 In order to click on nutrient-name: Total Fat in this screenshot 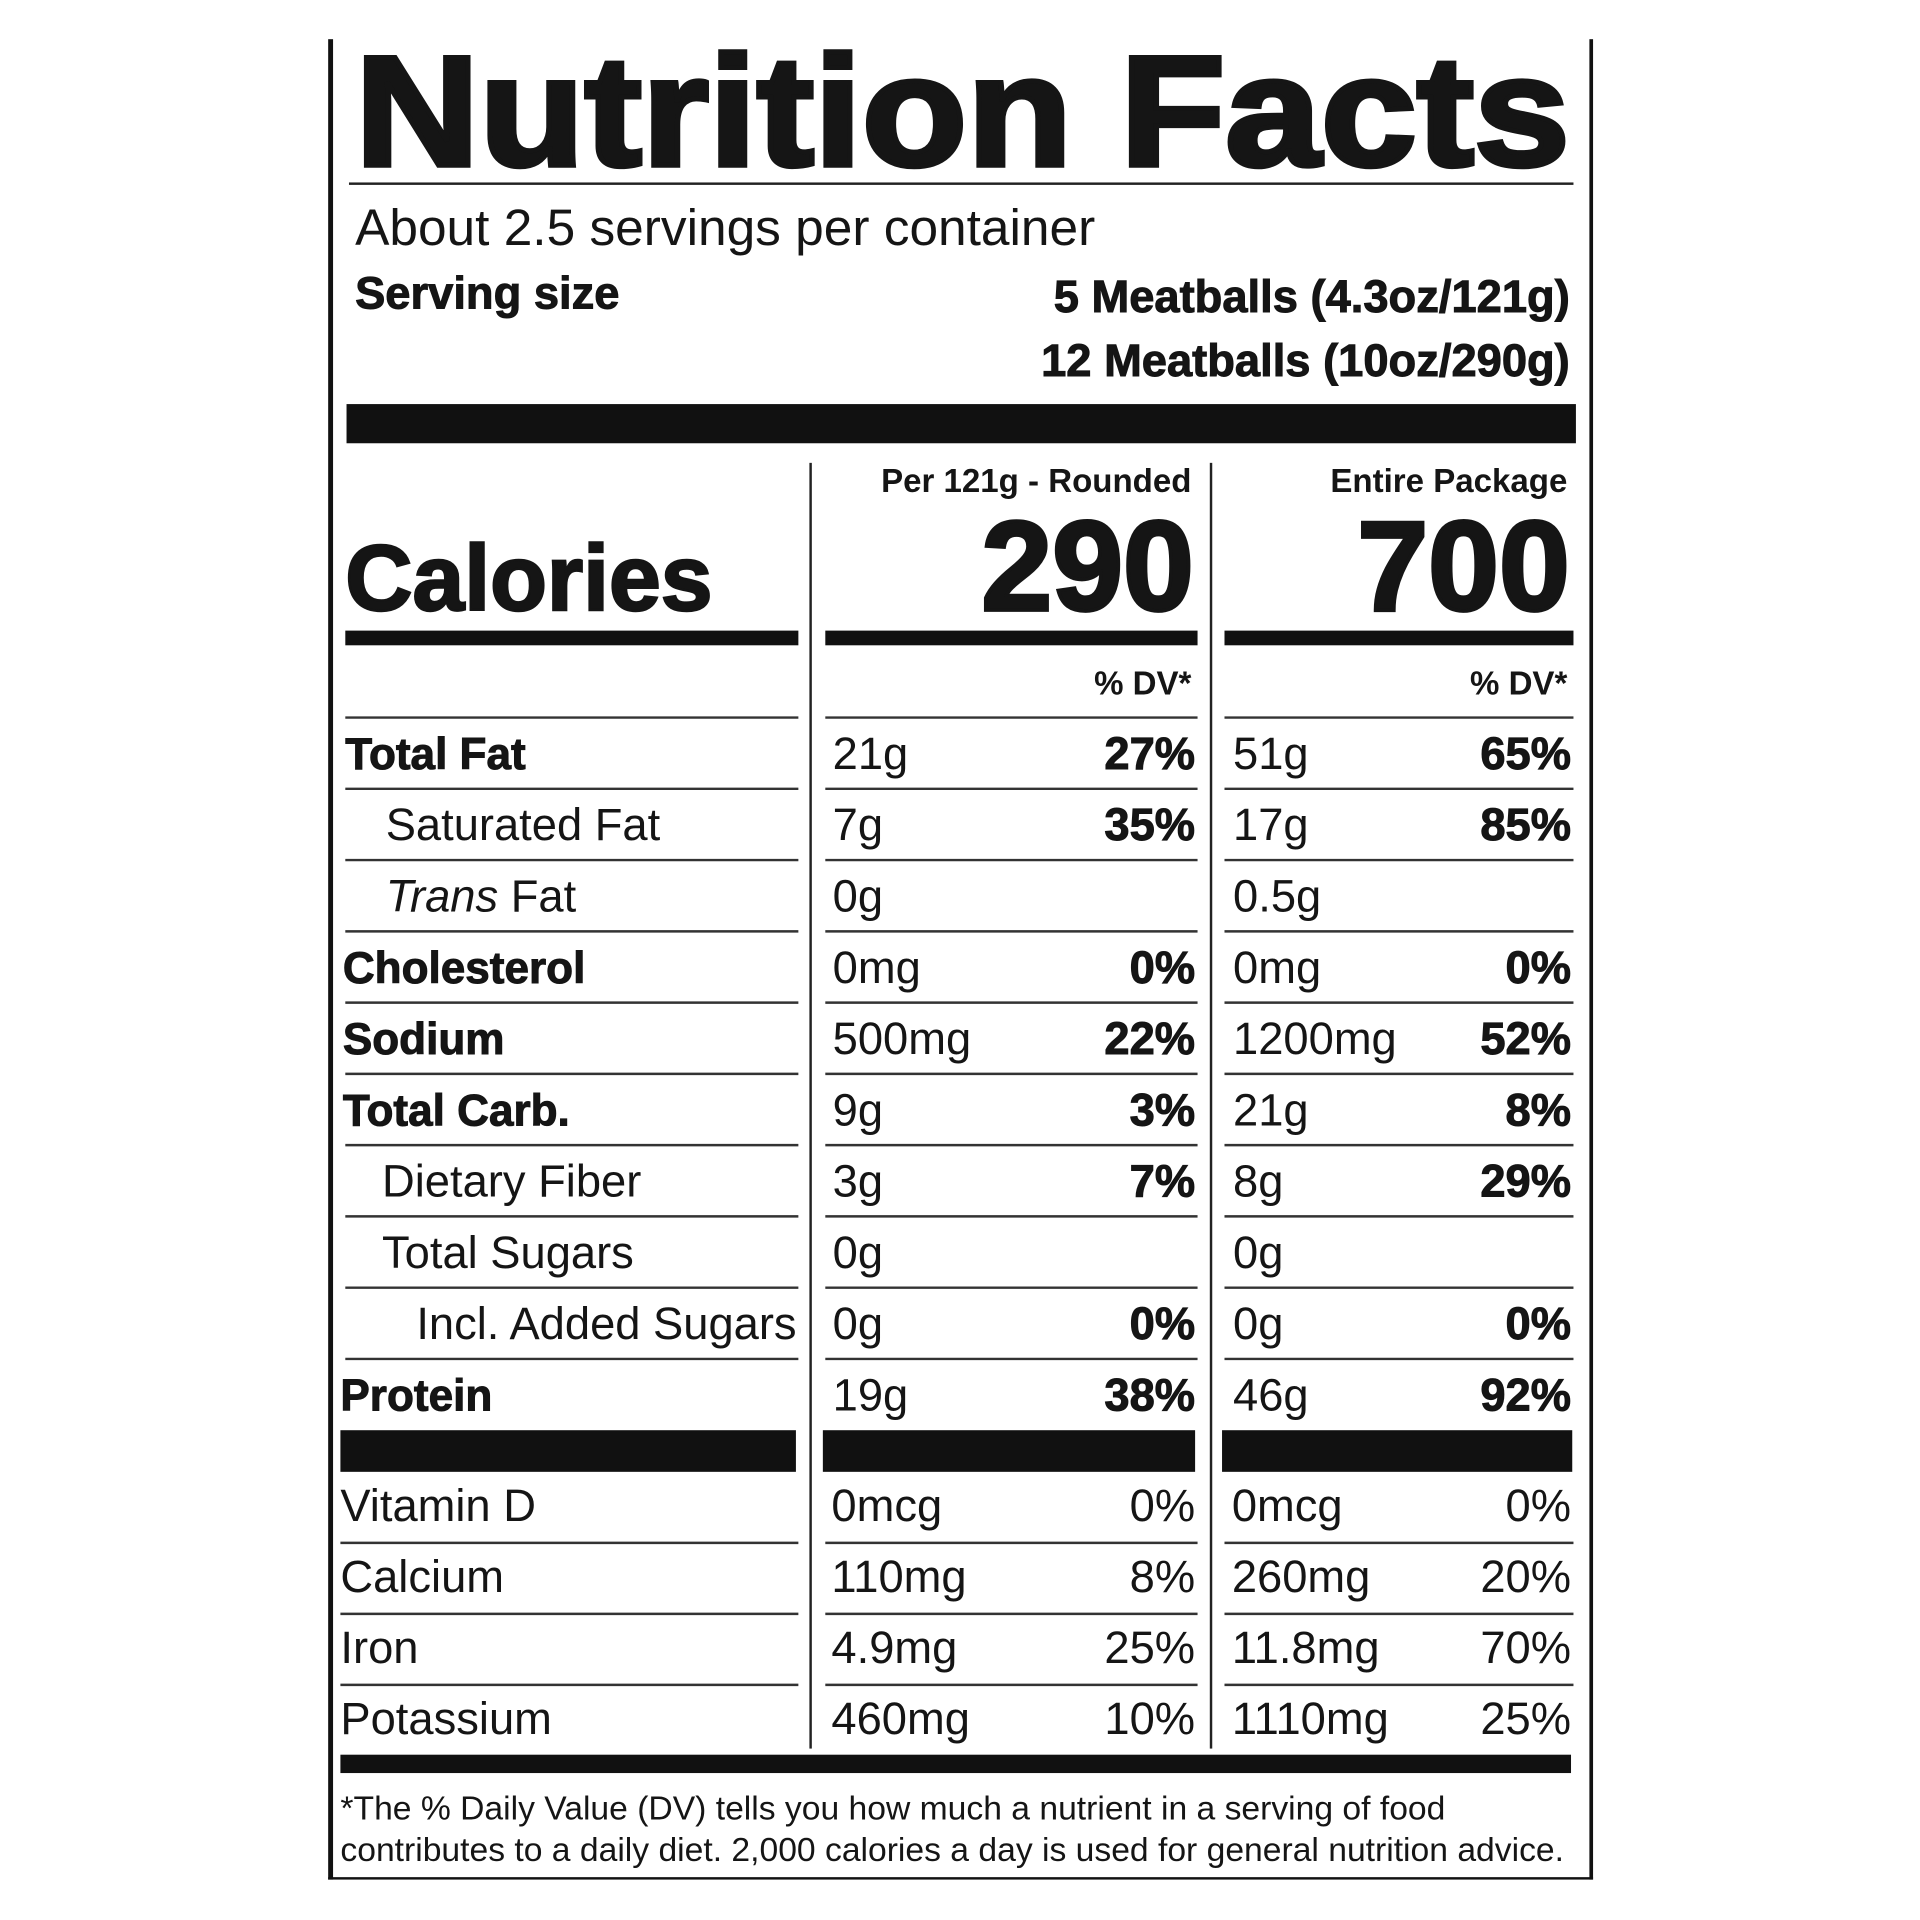, I will do `click(435, 754)`.